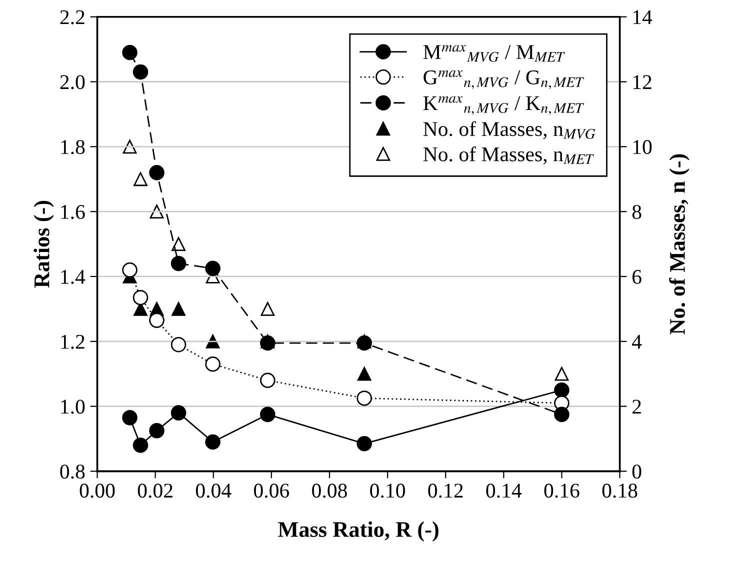 Image resolution: width=754 pixels, height=561 pixels. What do you see at coordinates (504, 79) in the screenshot?
I see `legend-label: G$^{max}$$_{n,MVG}$ / G$_{n,MET}$` at bounding box center [504, 79].